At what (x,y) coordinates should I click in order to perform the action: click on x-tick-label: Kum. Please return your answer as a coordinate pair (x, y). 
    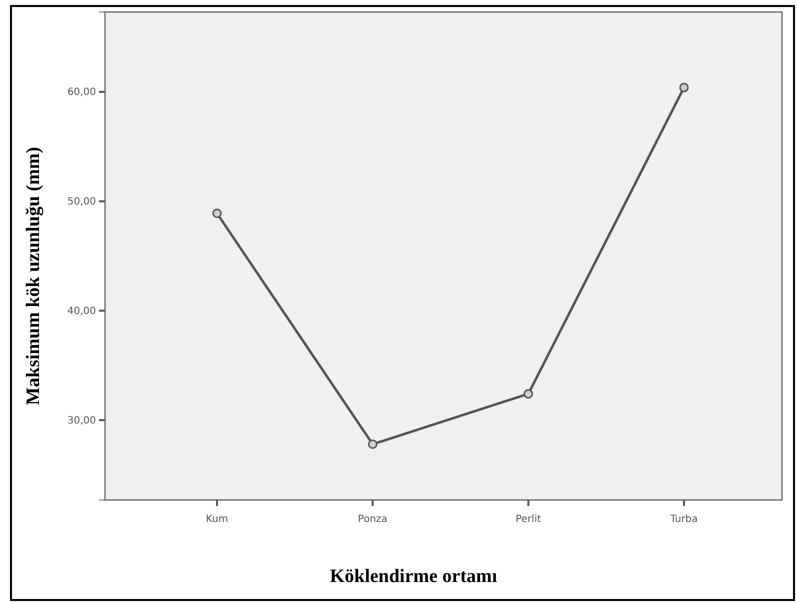
    Looking at the image, I should click on (217, 519).